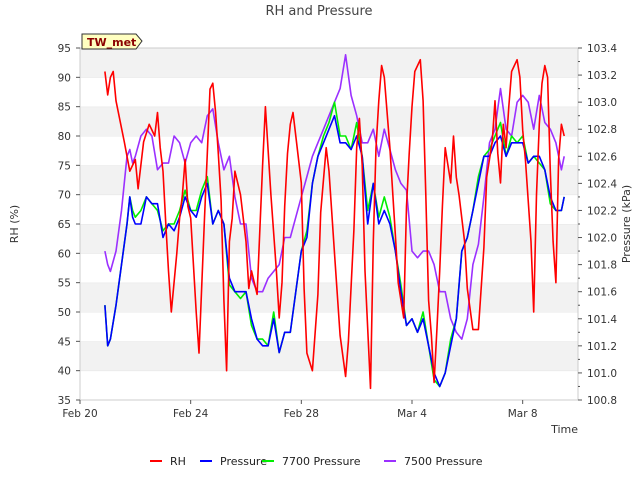 The image size is (640, 480). Describe the element at coordinates (626, 224) in the screenshot. I see `y2-axis-title: Pressure (kPa)` at that location.